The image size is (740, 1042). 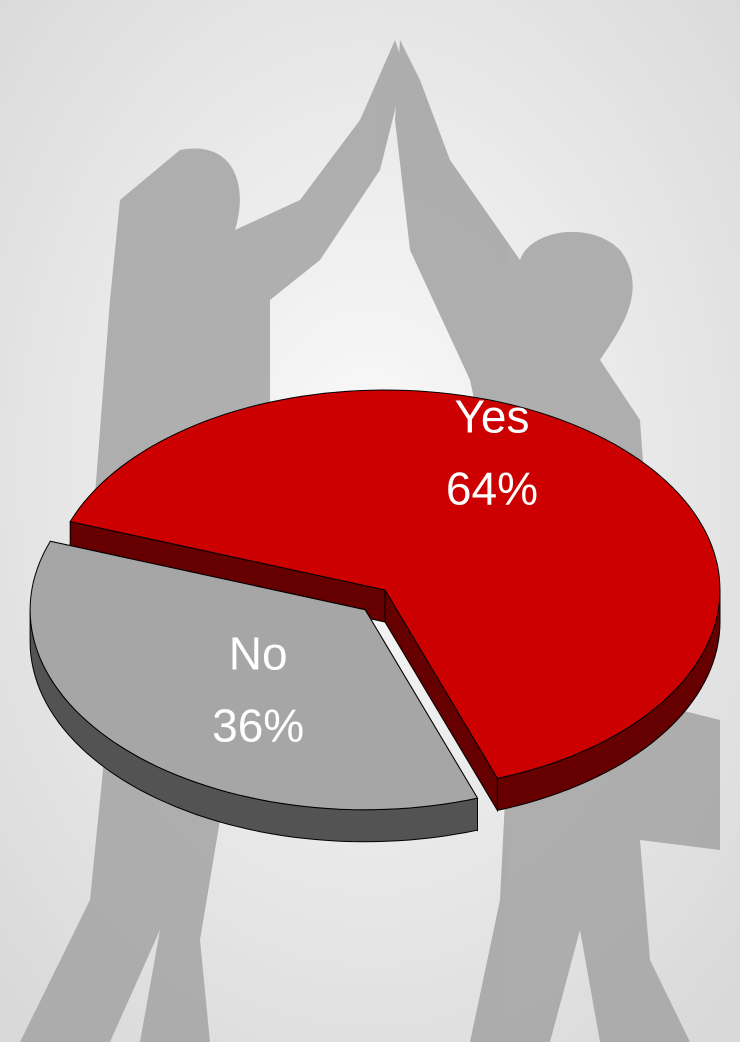 What do you see at coordinates (258, 725) in the screenshot?
I see `slice-value-label: 36%` at bounding box center [258, 725].